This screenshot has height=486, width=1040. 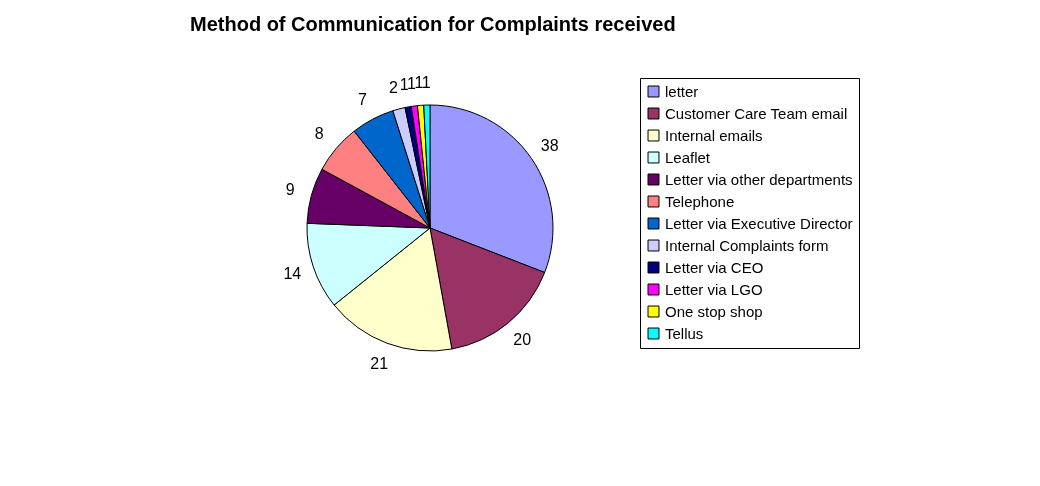 I want to click on legend-label: Letter via LGO, so click(x=714, y=289).